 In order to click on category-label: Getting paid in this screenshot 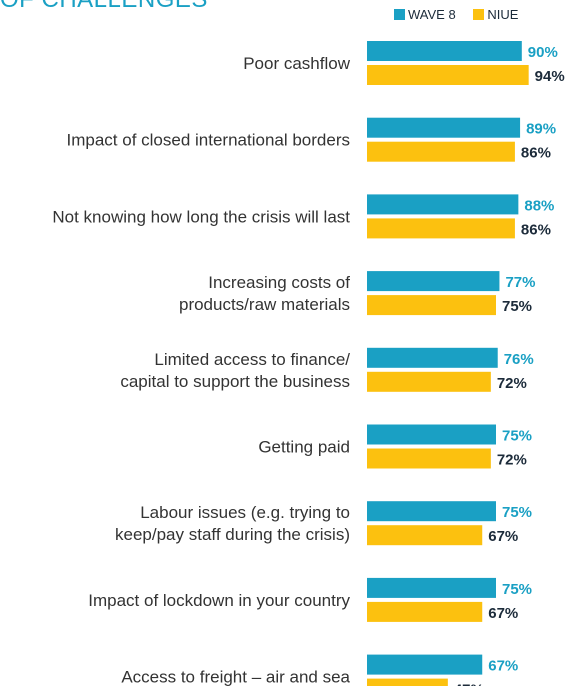, I will do `click(304, 447)`.